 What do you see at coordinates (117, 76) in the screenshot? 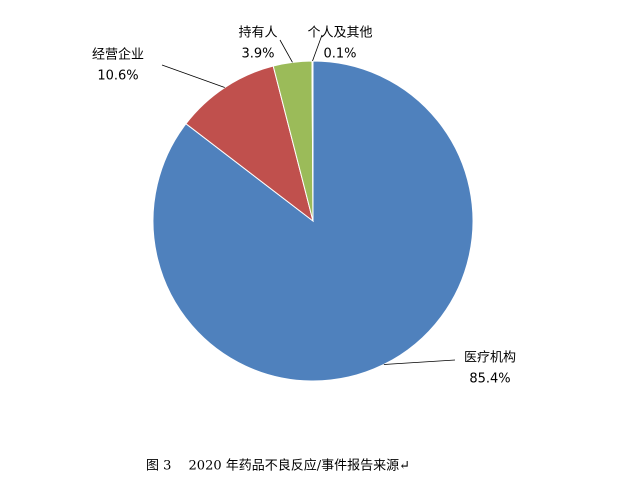
I see `slice-value-label: 10.6%` at bounding box center [117, 76].